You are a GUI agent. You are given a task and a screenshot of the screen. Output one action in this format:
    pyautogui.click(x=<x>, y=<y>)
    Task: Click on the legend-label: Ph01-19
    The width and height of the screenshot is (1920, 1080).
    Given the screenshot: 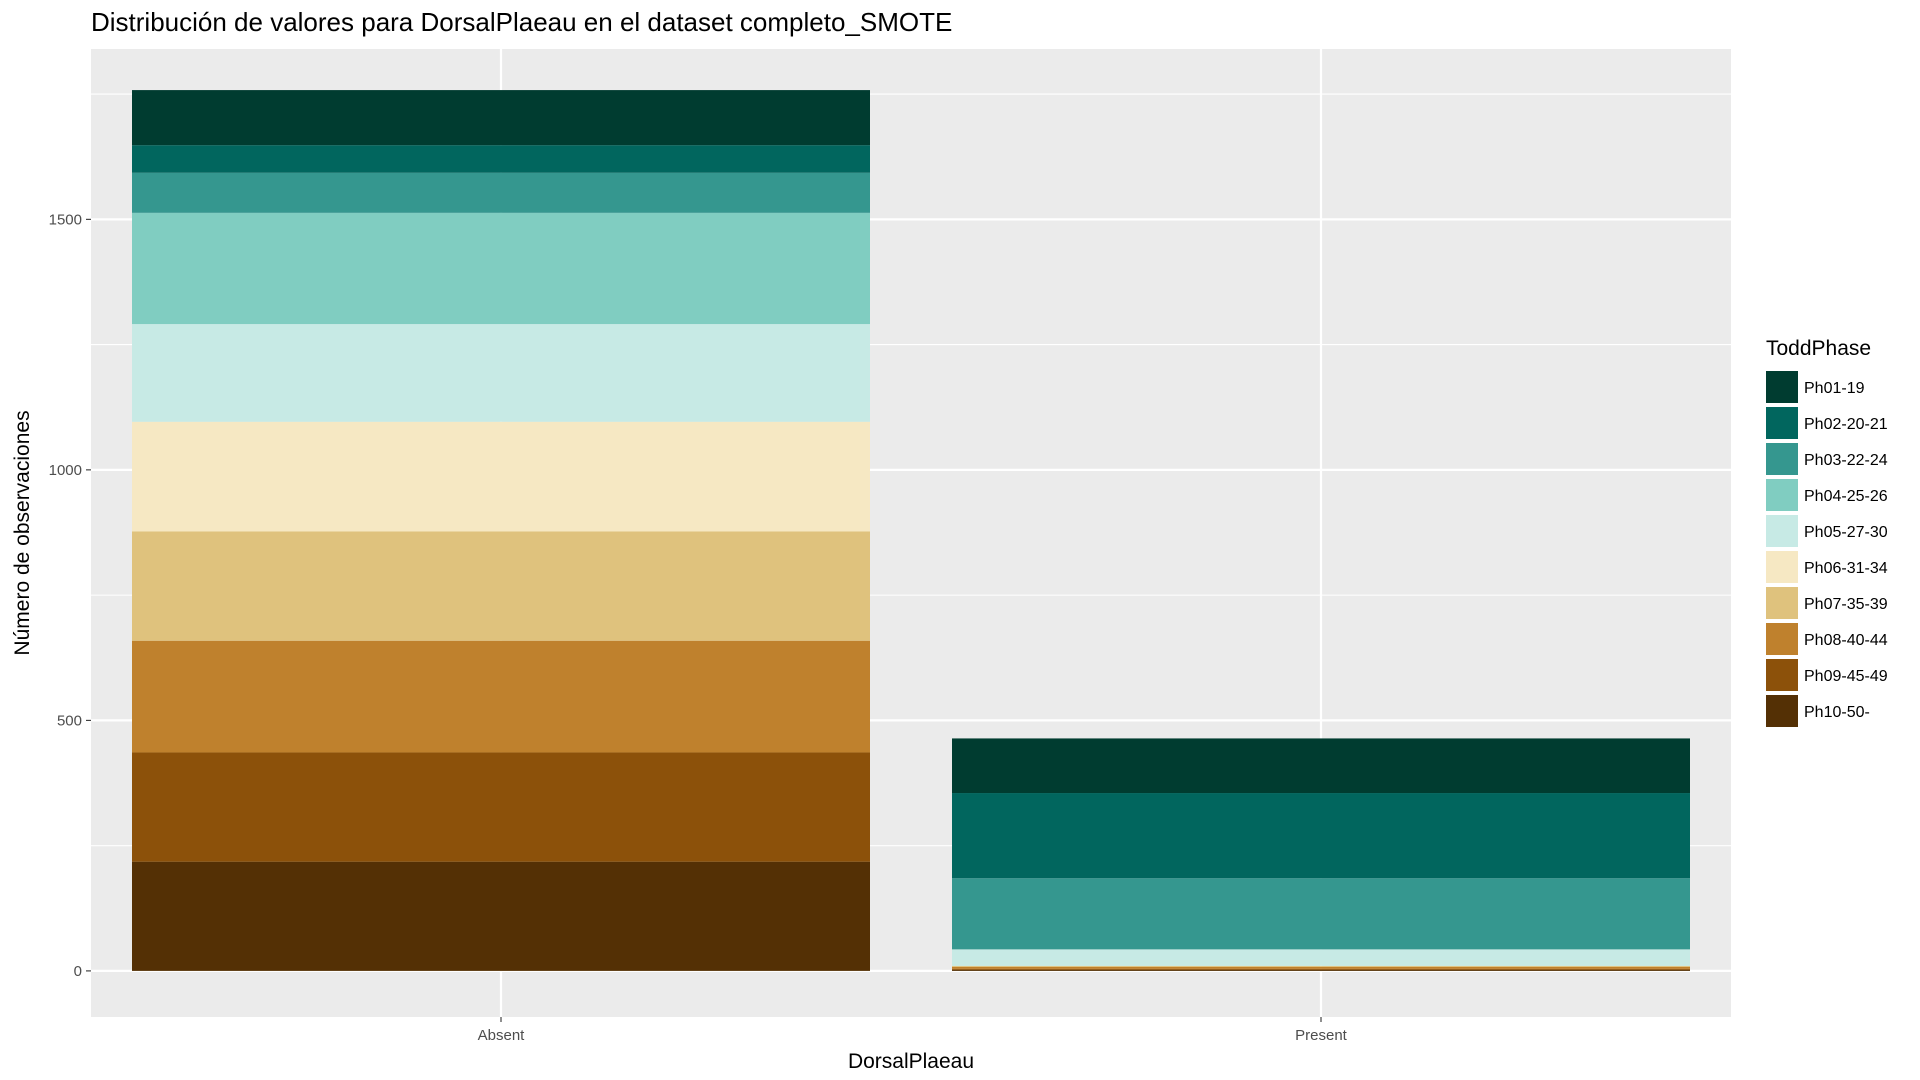 What is the action you would take?
    pyautogui.click(x=1834, y=388)
    